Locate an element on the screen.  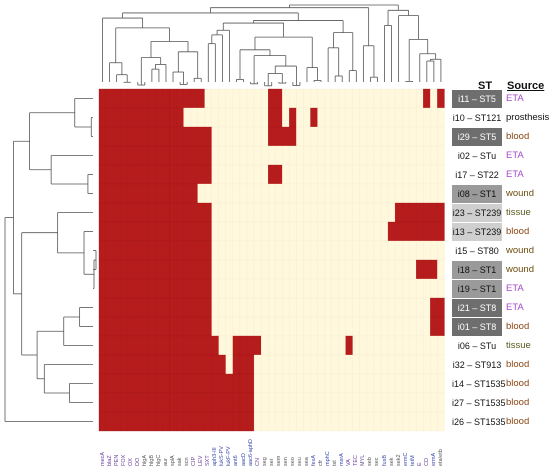
row-label-isolate: i17 – ST22 is located at coordinates (477, 174).